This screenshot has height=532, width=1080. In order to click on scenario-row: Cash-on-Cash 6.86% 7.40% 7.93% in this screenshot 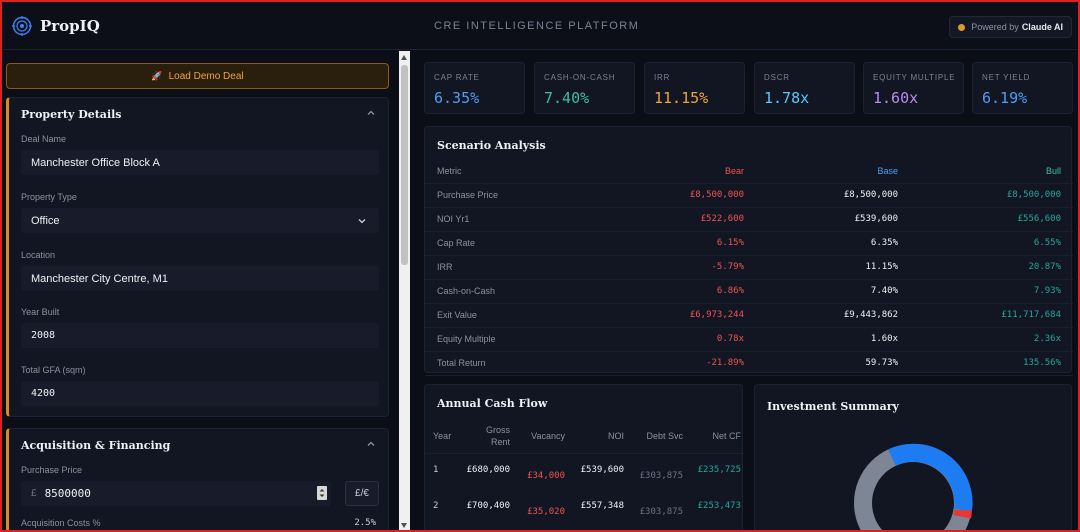, I will do `click(749, 292)`.